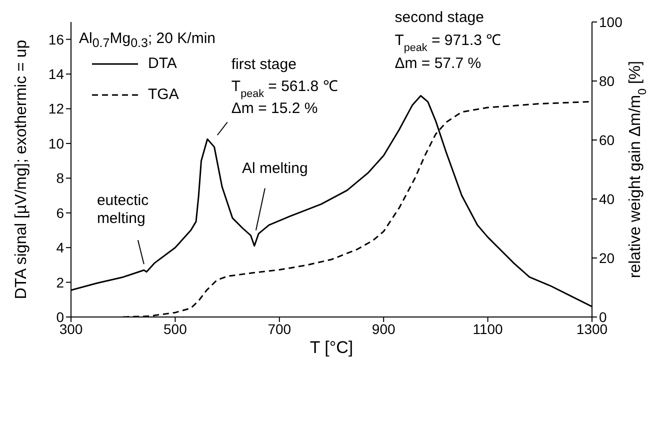  Describe the element at coordinates (488, 328) in the screenshot. I see `x-tick-label: 1100` at that location.